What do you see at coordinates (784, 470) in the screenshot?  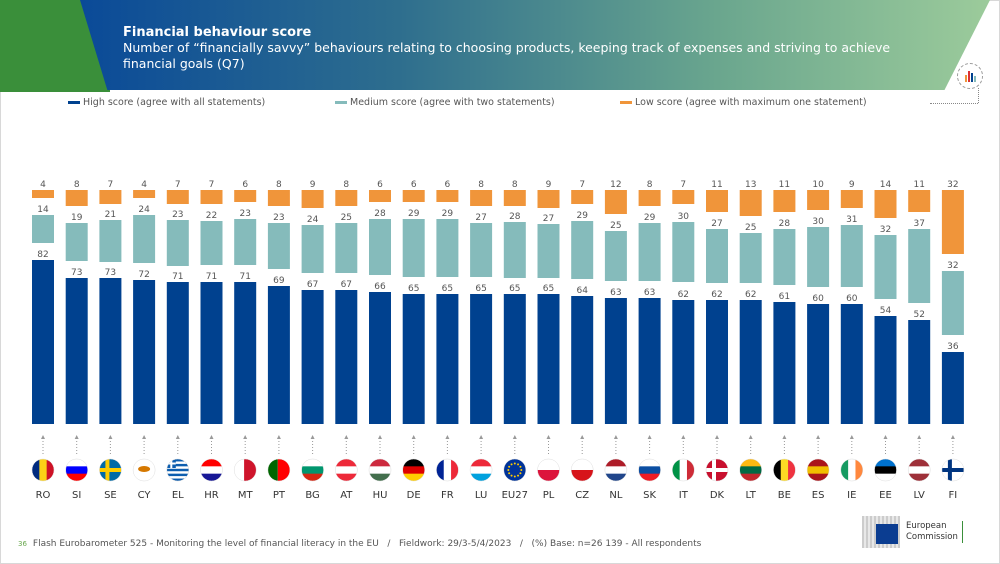 I see `flag-icon-BE` at bounding box center [784, 470].